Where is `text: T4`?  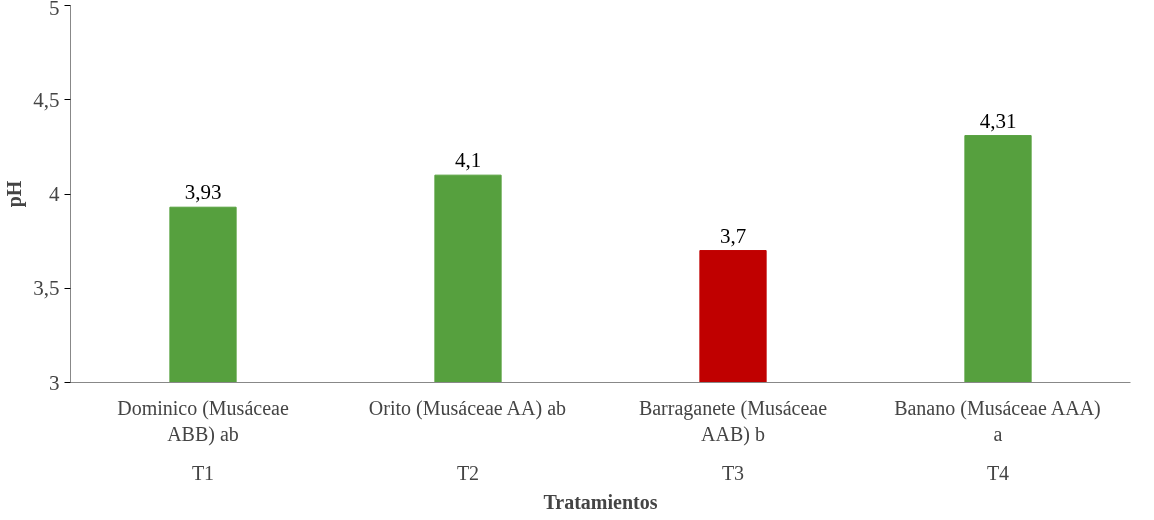 text: T4 is located at coordinates (998, 472).